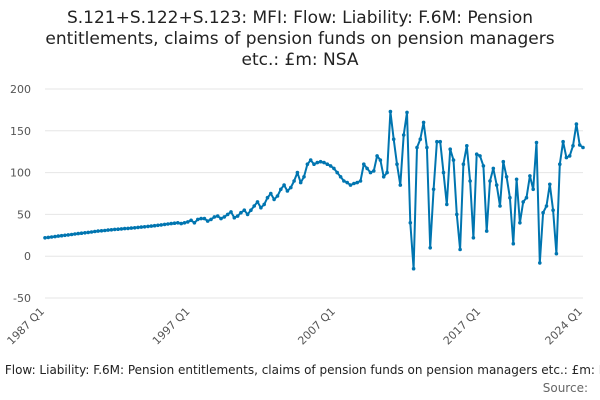 The width and height of the screenshot is (600, 400). I want to click on x-tick-label: 2007 Q1, so click(316, 326).